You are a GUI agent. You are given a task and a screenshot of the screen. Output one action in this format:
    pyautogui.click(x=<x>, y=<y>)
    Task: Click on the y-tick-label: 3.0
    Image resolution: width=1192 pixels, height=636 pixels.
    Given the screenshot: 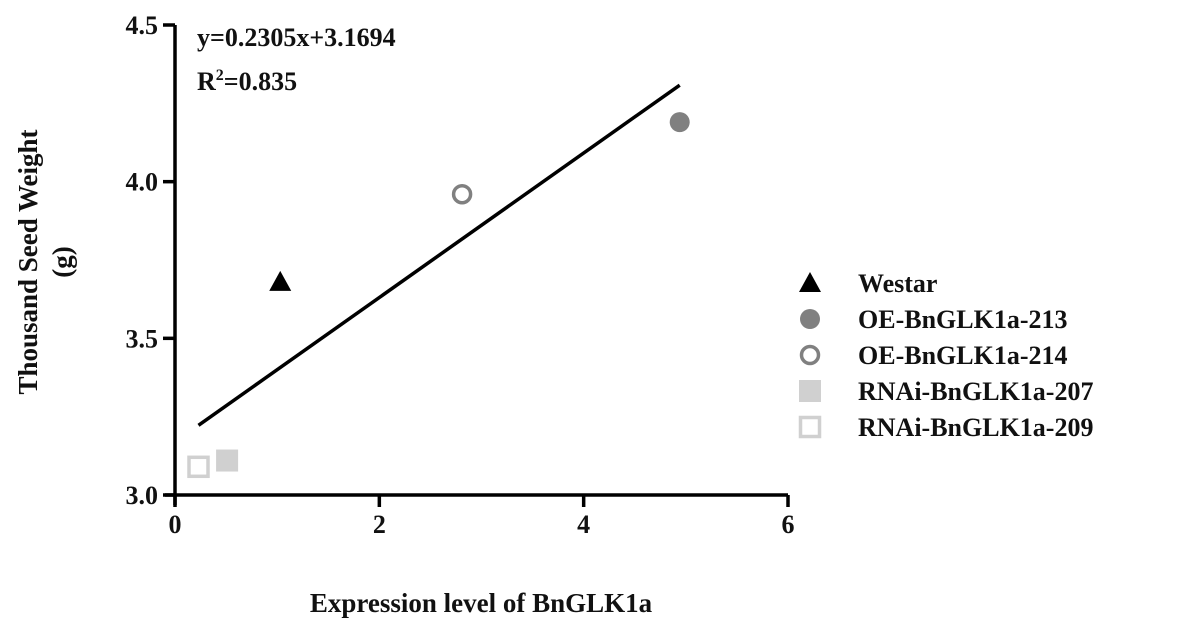 What is the action you would take?
    pyautogui.click(x=142, y=495)
    